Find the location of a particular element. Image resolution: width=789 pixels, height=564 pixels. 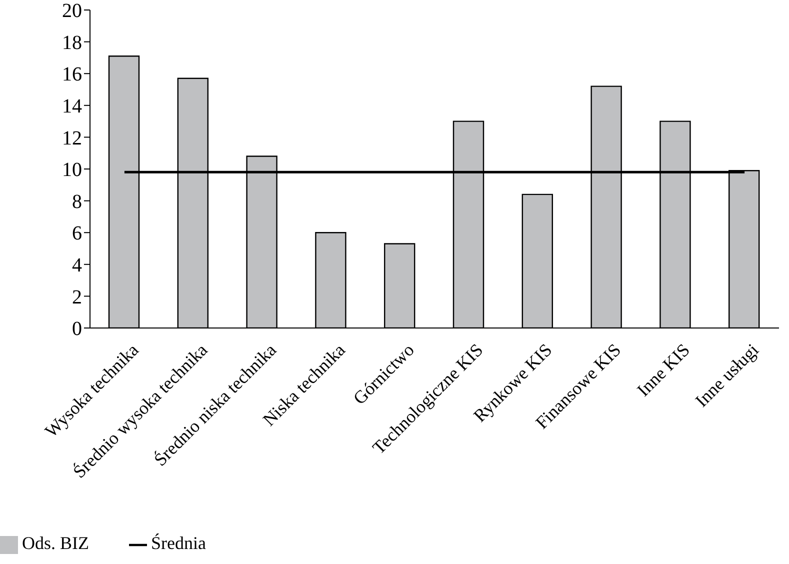

y-tick-label: 2 is located at coordinates (77, 297).